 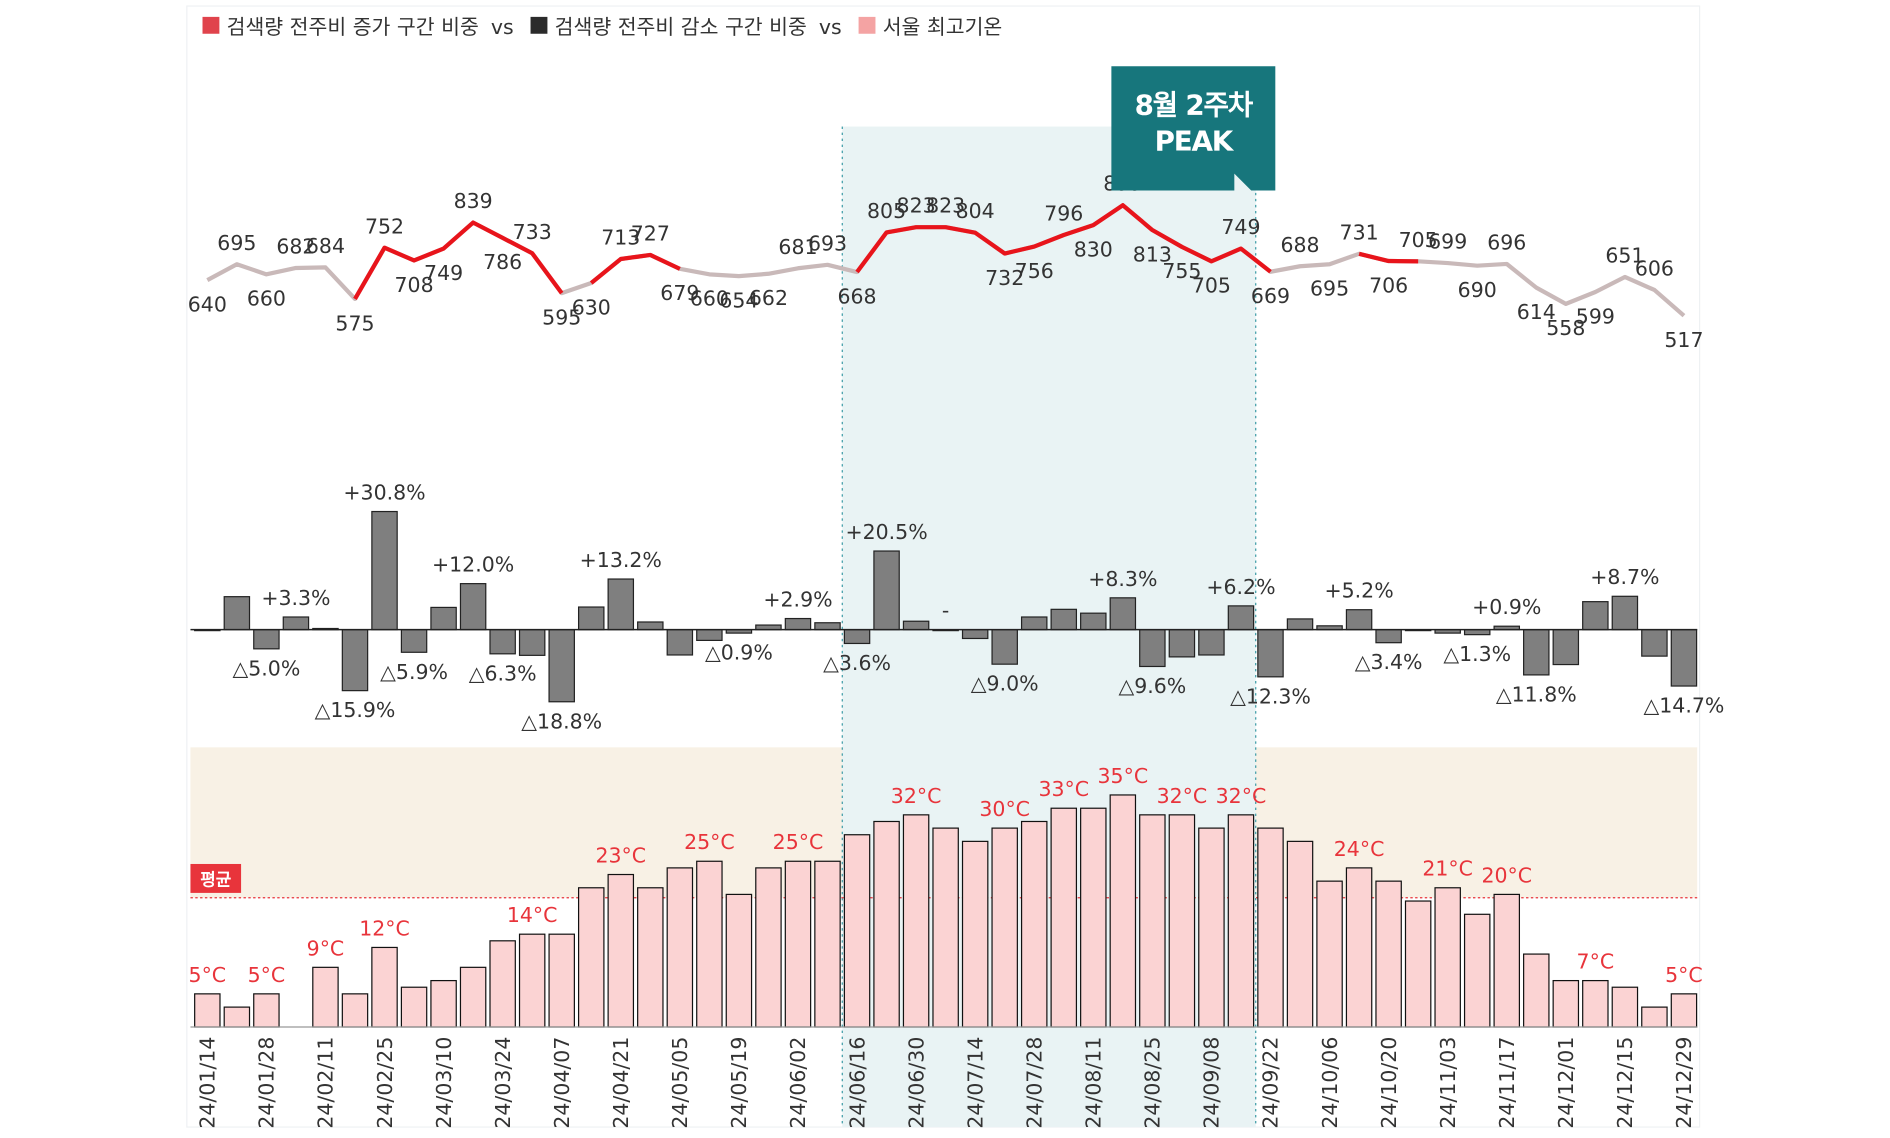 What do you see at coordinates (886, 532) in the screenshot?
I see `change-label: +20.5%` at bounding box center [886, 532].